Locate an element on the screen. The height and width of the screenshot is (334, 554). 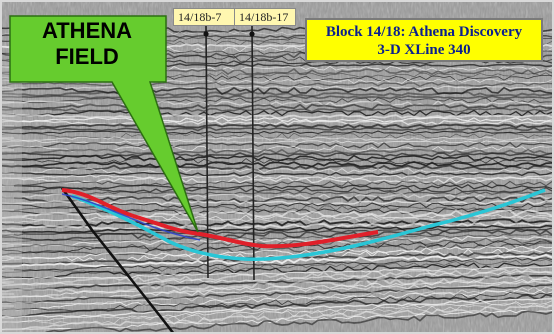
depth-scale is located at coordinates (11, 196).